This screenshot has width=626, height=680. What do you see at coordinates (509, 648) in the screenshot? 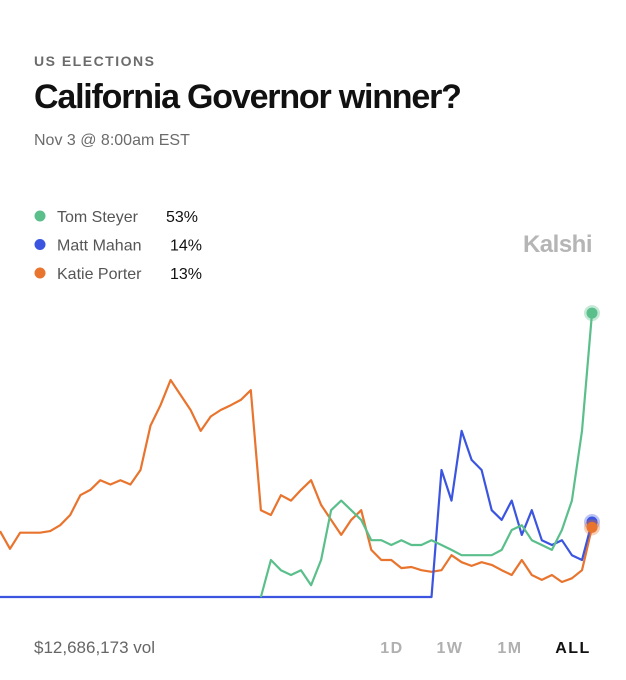
I see `range-button: 1M` at bounding box center [509, 648].